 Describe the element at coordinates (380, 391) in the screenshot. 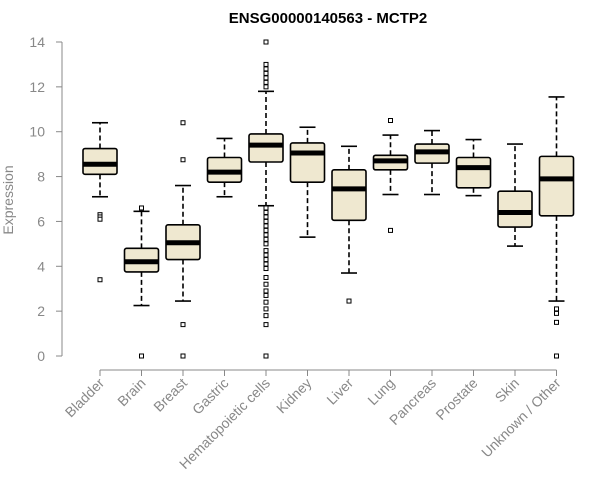

I see `x-tick-label: Lung` at that location.